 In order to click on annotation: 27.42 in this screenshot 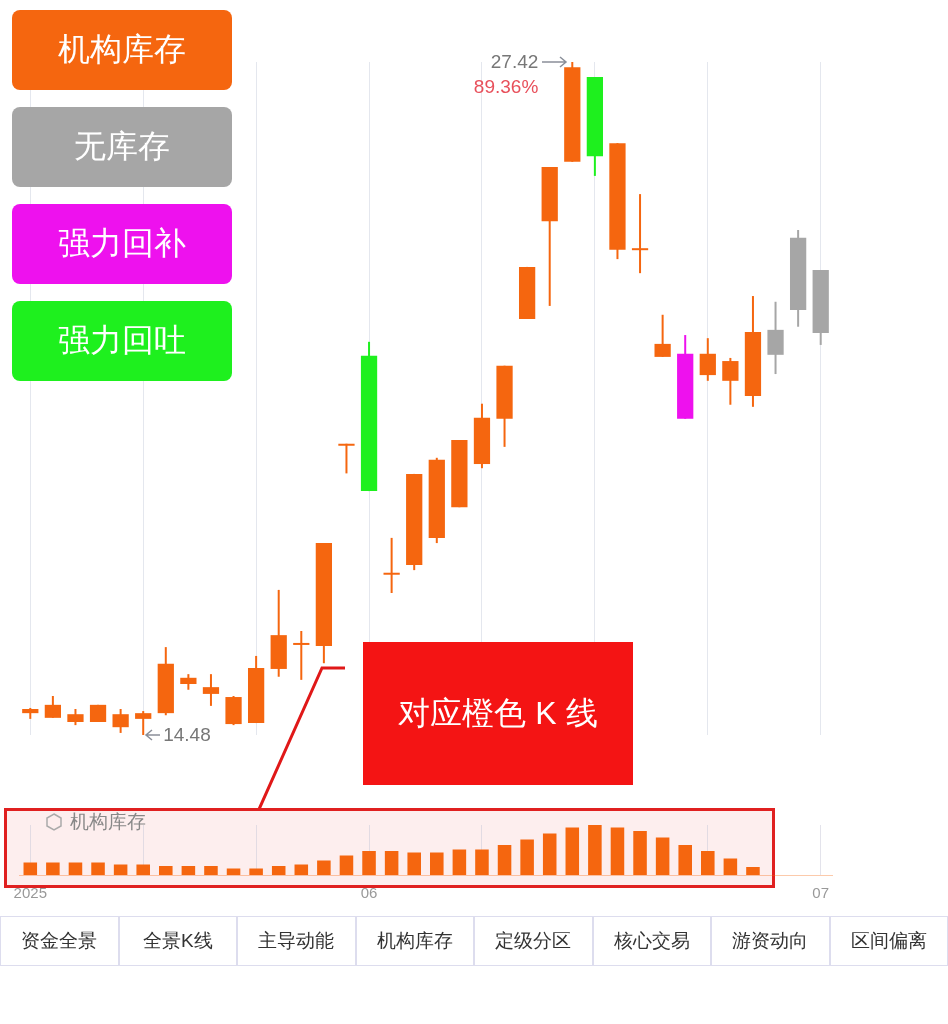, I will do `click(514, 62)`.